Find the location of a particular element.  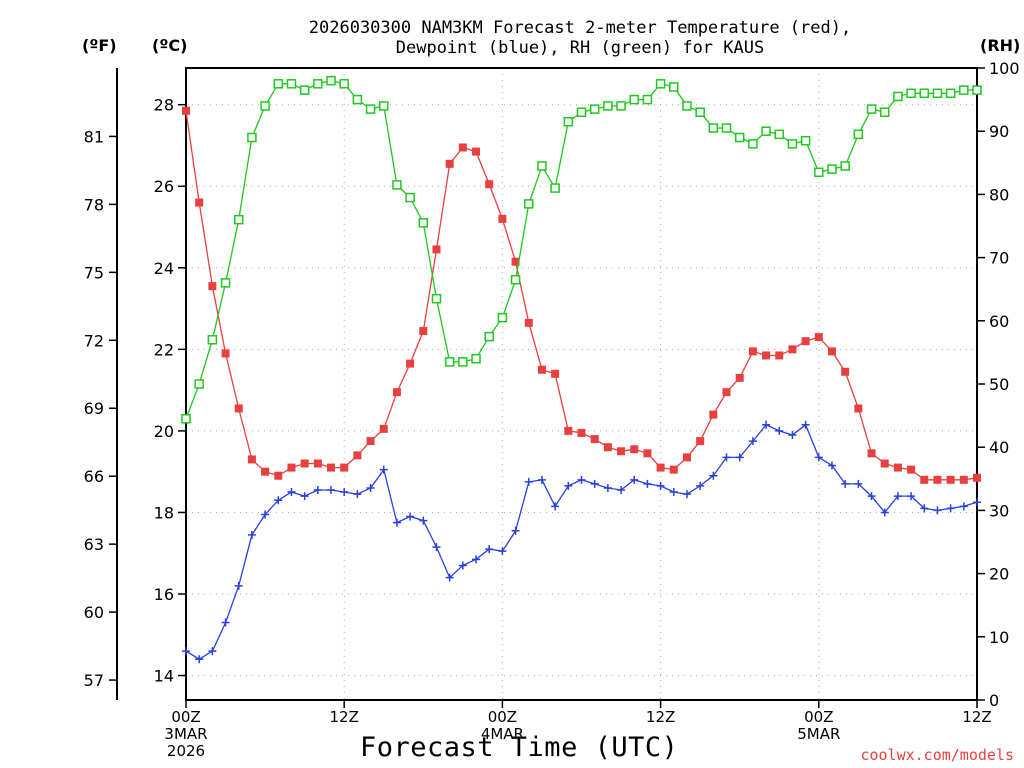

fahrenheit-tick-label: 81 is located at coordinates (94, 136).